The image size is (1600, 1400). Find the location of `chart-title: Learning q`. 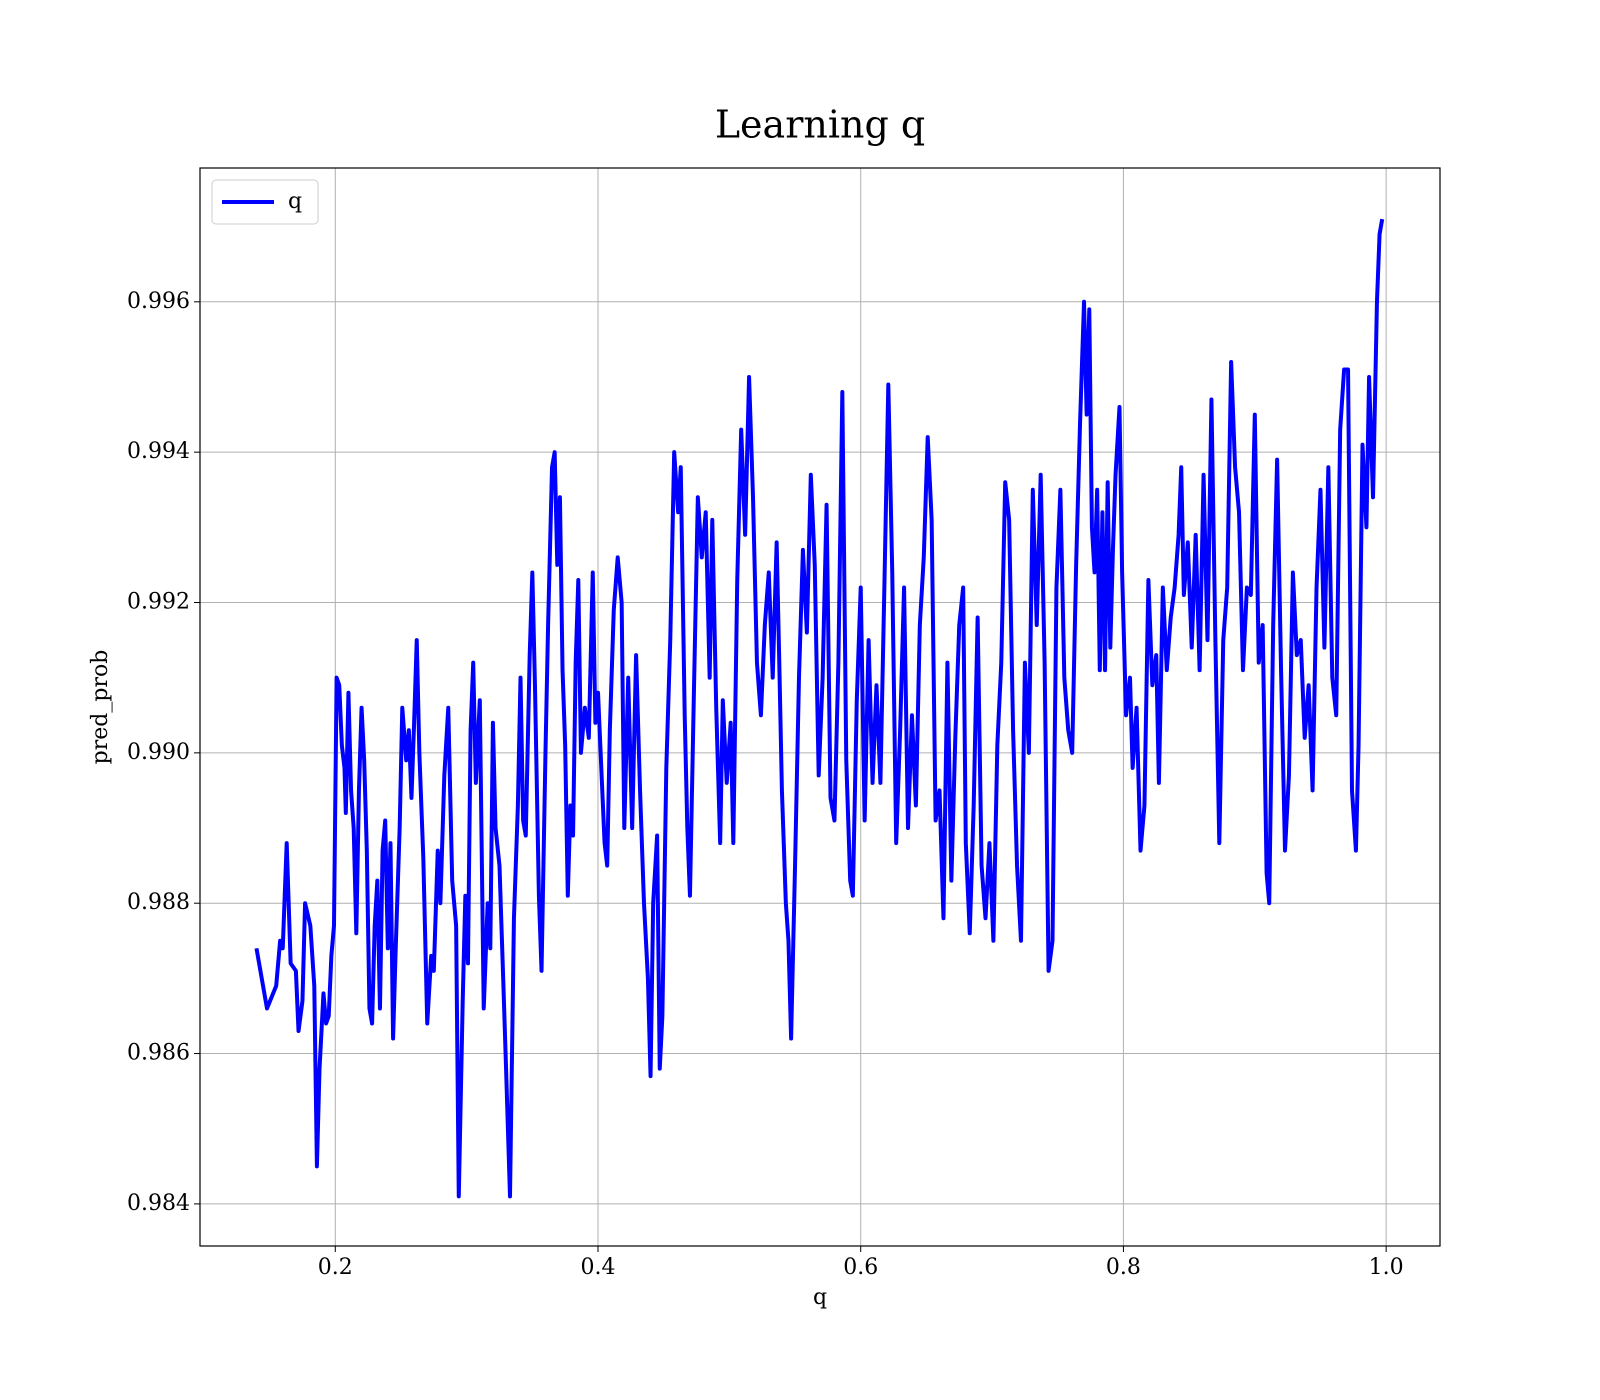

chart-title: Learning q is located at coordinates (820, 125).